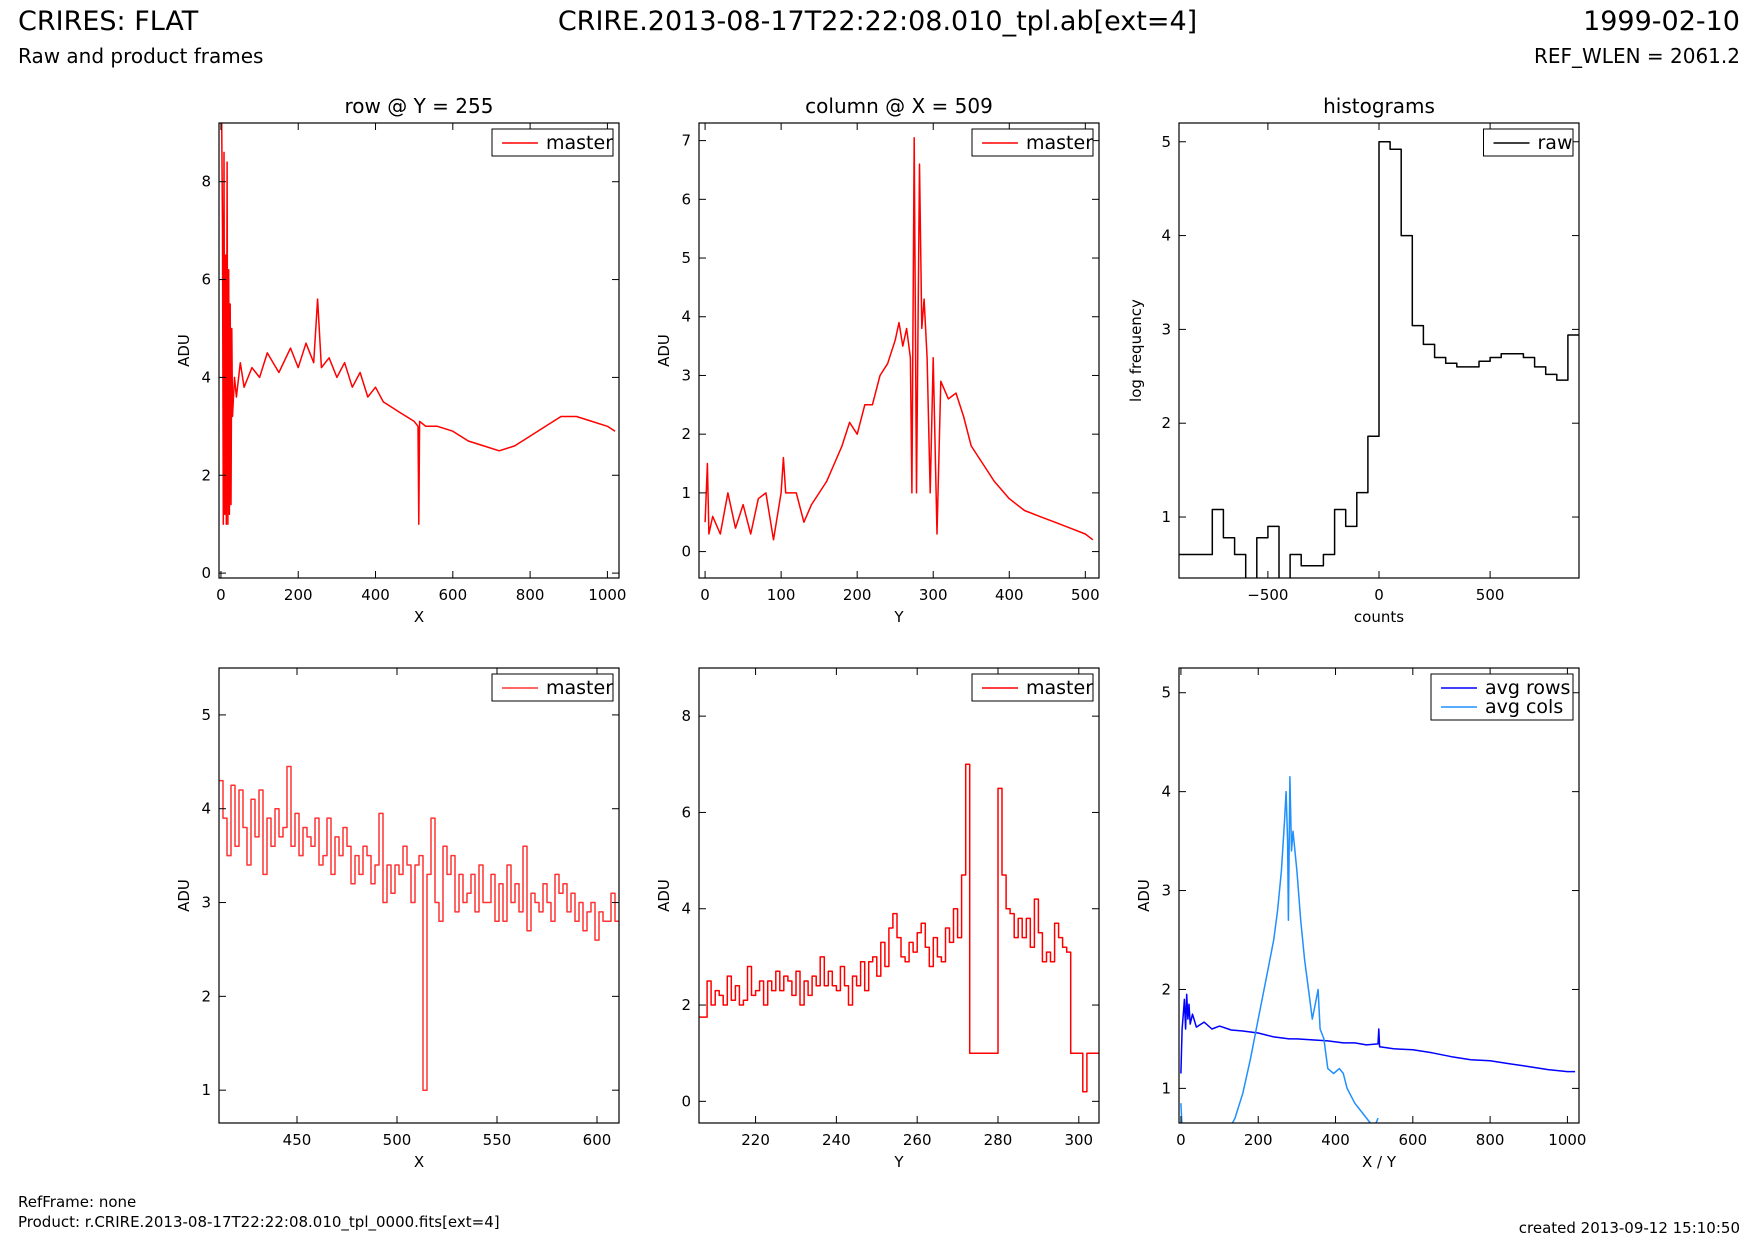 This screenshot has width=1755, height=1245. I want to click on panel-title: row @ Y = 255, so click(419, 106).